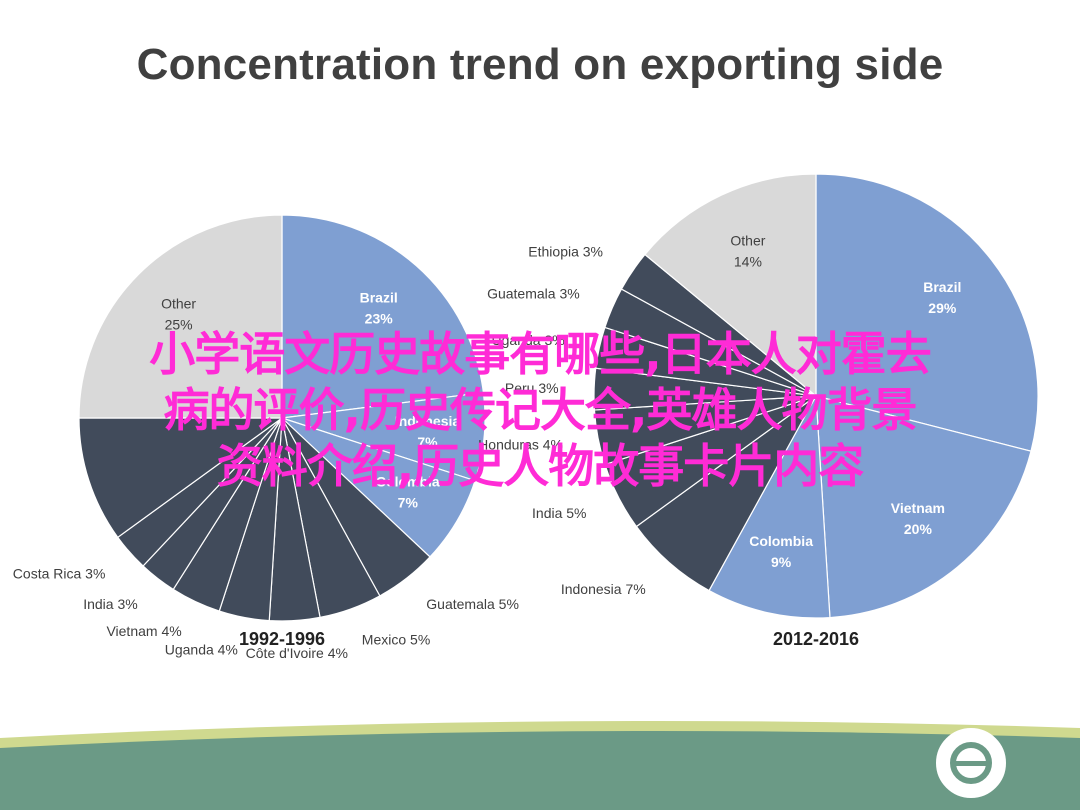 This screenshot has width=1080, height=810. Describe the element at coordinates (528, 340) in the screenshot. I see `slice-label: Uganda 3%` at that location.